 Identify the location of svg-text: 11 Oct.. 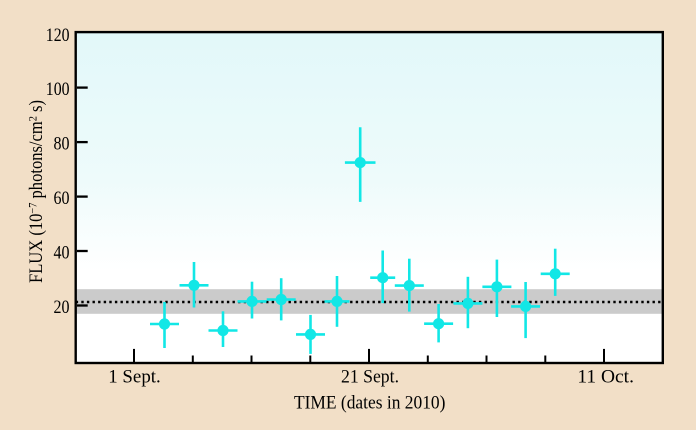
(605, 378).